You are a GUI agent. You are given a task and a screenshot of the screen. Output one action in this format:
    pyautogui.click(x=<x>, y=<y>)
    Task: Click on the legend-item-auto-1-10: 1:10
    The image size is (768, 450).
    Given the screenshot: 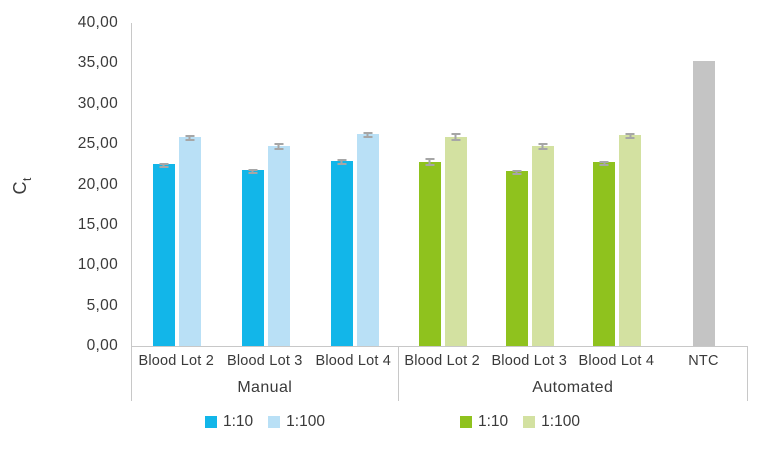 What is the action you would take?
    pyautogui.click(x=484, y=422)
    